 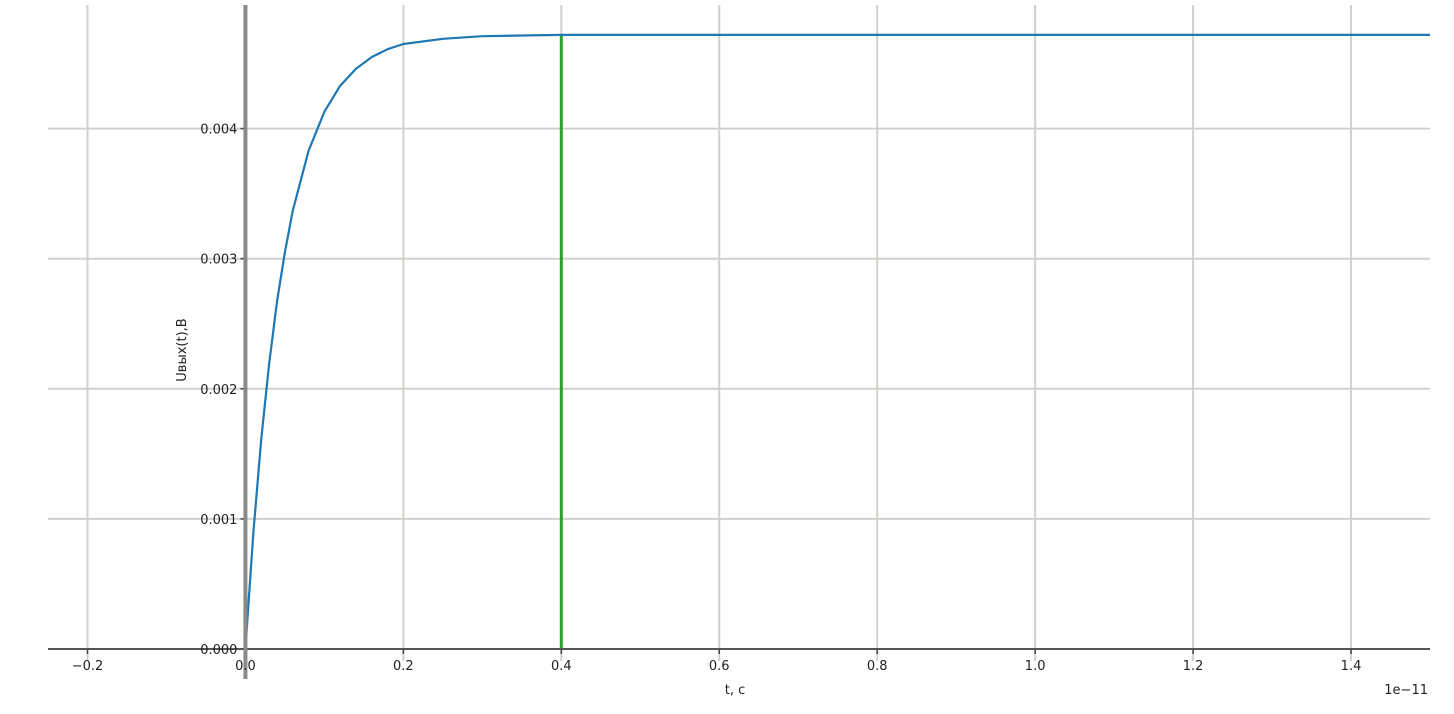 I want to click on x-axis-label: t, c, so click(x=735, y=690).